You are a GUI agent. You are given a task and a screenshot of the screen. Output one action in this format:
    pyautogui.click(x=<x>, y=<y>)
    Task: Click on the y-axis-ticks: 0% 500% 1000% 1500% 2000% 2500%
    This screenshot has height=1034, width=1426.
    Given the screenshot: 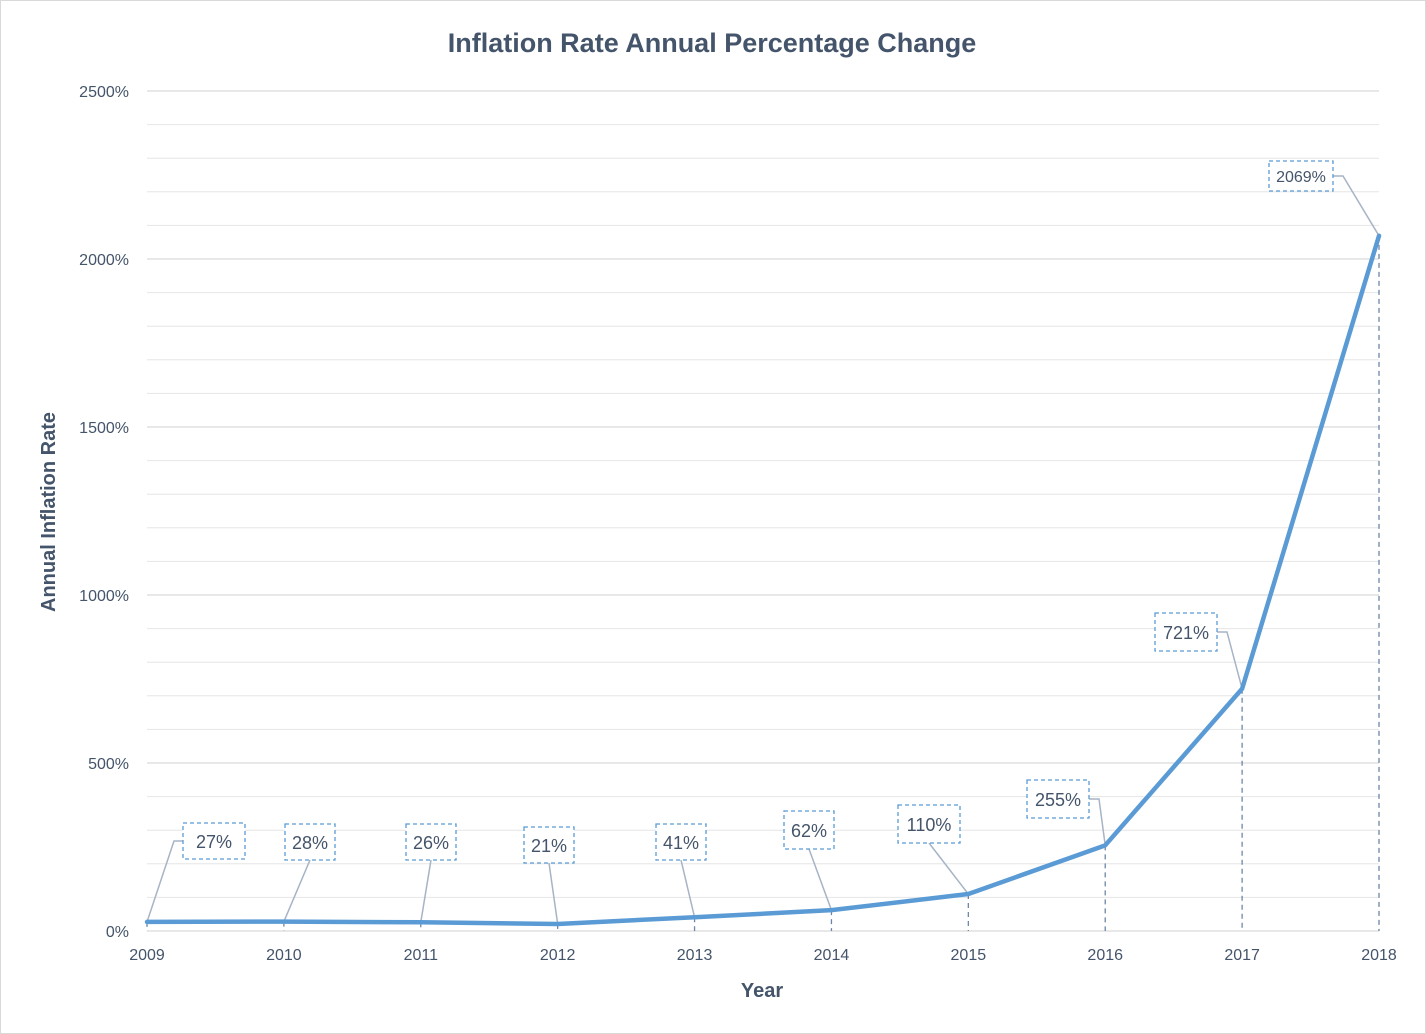 What is the action you would take?
    pyautogui.click(x=104, y=512)
    